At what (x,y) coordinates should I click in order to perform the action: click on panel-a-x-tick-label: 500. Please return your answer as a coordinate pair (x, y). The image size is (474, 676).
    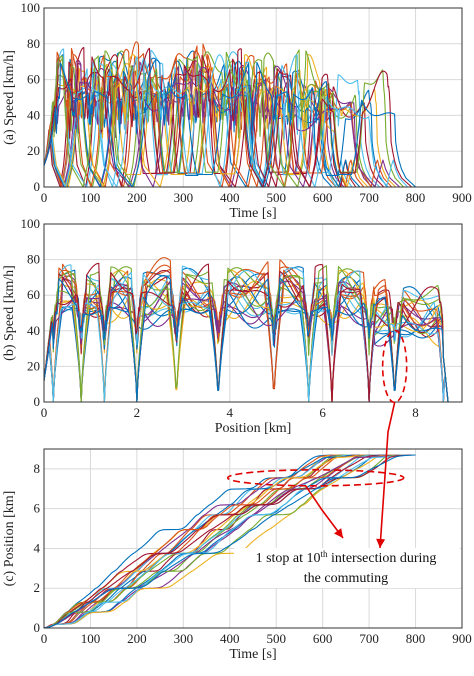
    Looking at the image, I should click on (276, 197).